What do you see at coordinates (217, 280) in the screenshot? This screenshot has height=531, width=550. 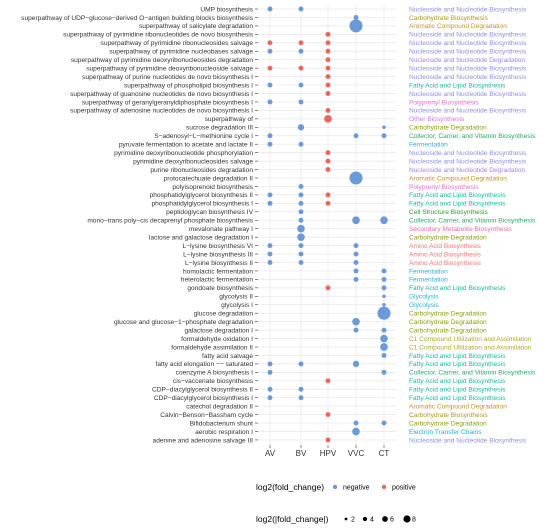 I see `pathway-label: heterolactic fermentation` at bounding box center [217, 280].